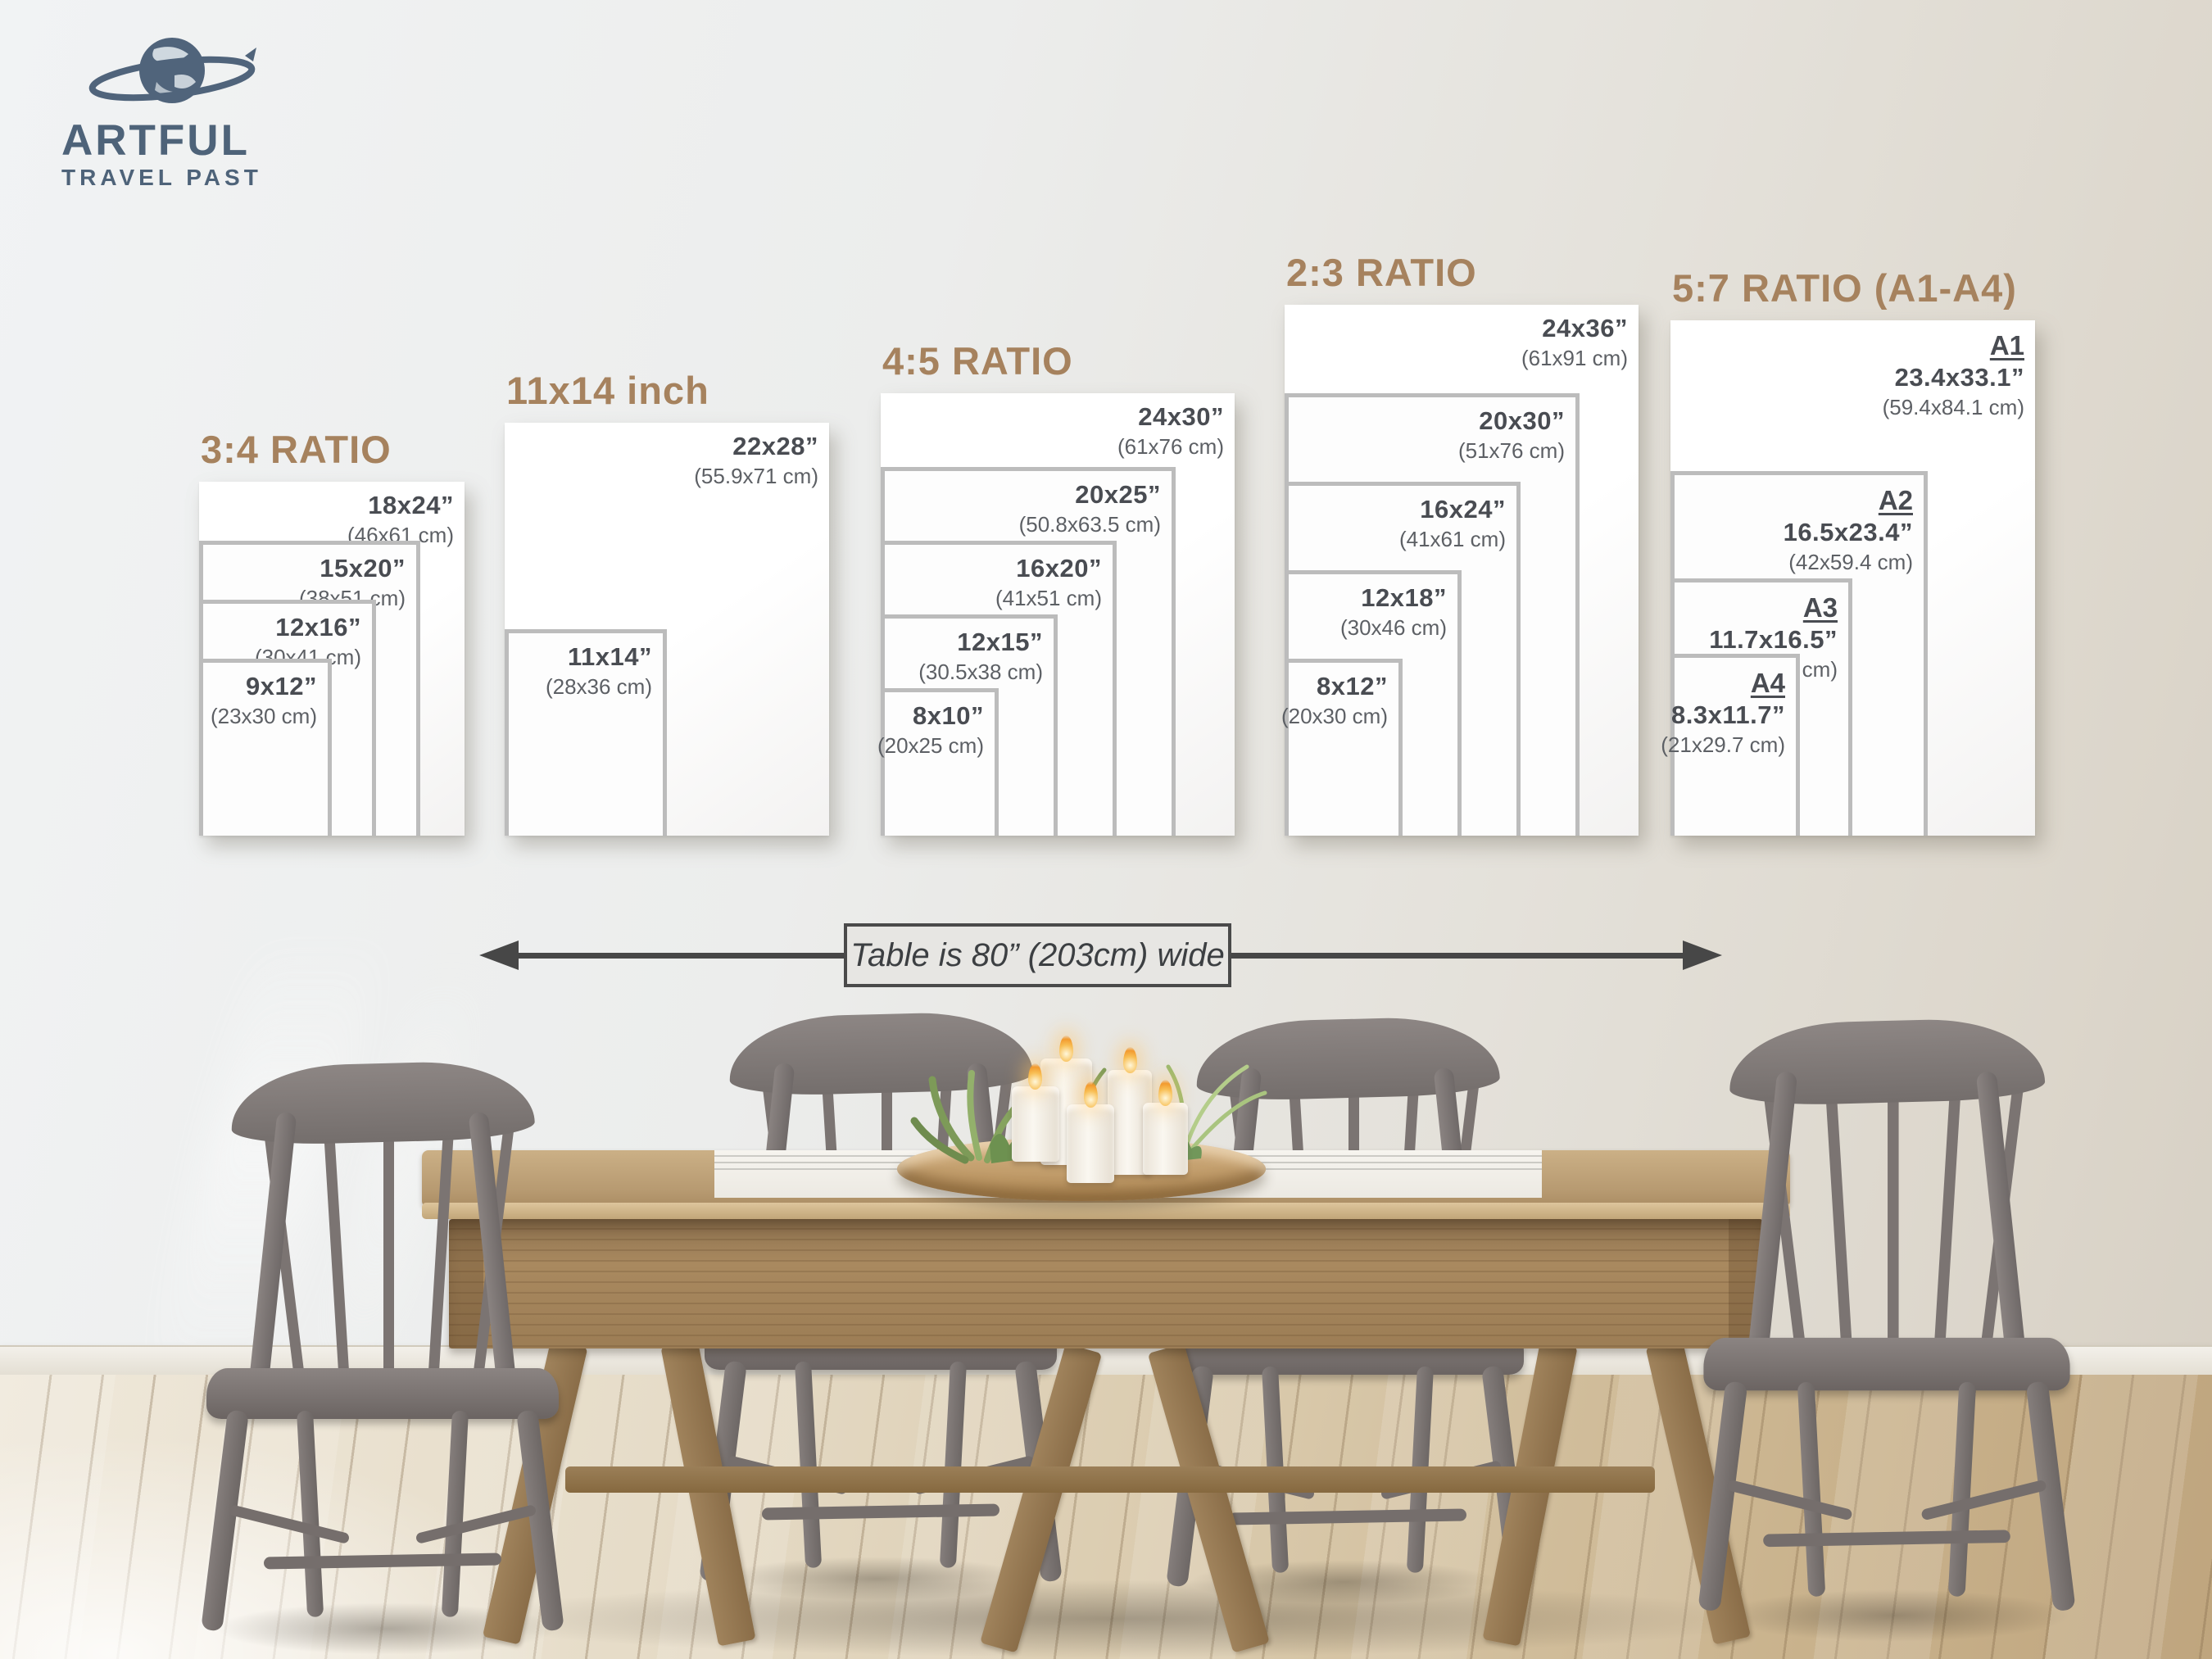 This screenshot has height=1659, width=2212. What do you see at coordinates (1114, 1619) in the screenshot?
I see `table-shadow` at bounding box center [1114, 1619].